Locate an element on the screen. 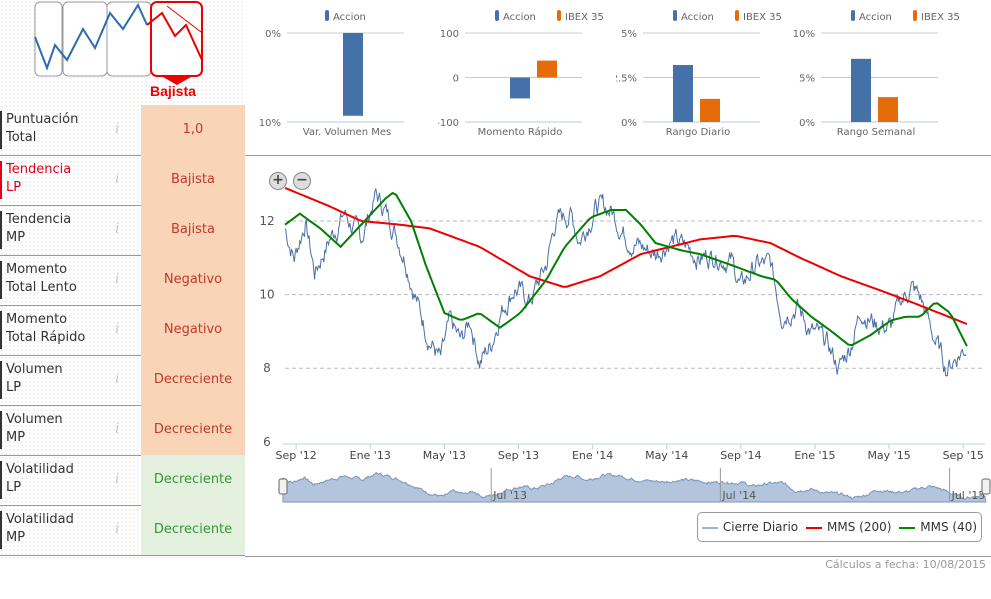 This screenshot has width=991, height=599. x-tick-label: May '15 is located at coordinates (888, 455).